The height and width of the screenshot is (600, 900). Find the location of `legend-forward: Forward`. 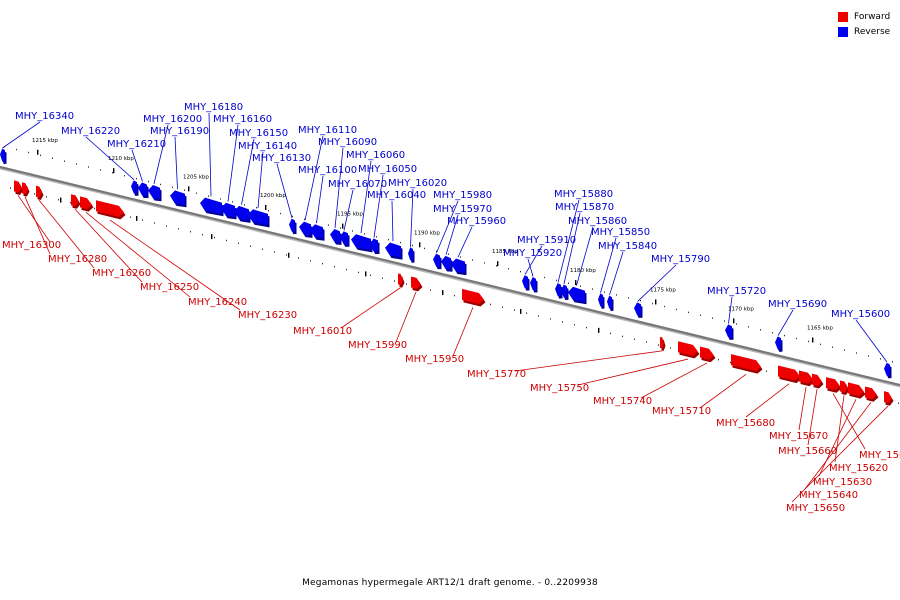

legend-forward: Forward is located at coordinates (864, 16).